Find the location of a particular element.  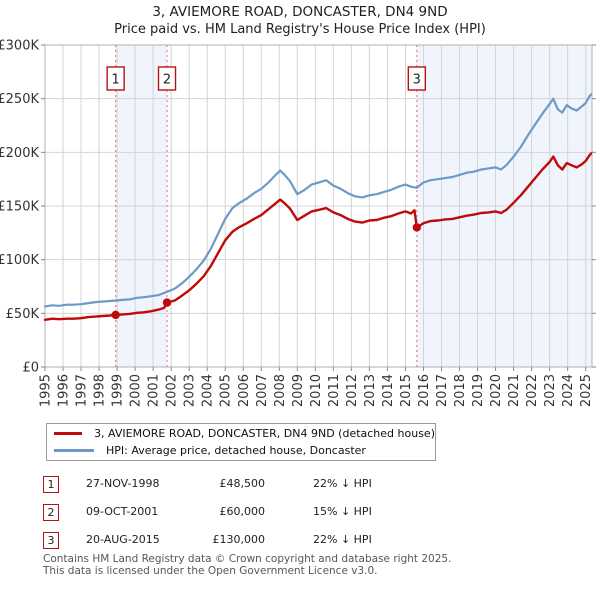

hpi-line-swatch is located at coordinates (74, 450).